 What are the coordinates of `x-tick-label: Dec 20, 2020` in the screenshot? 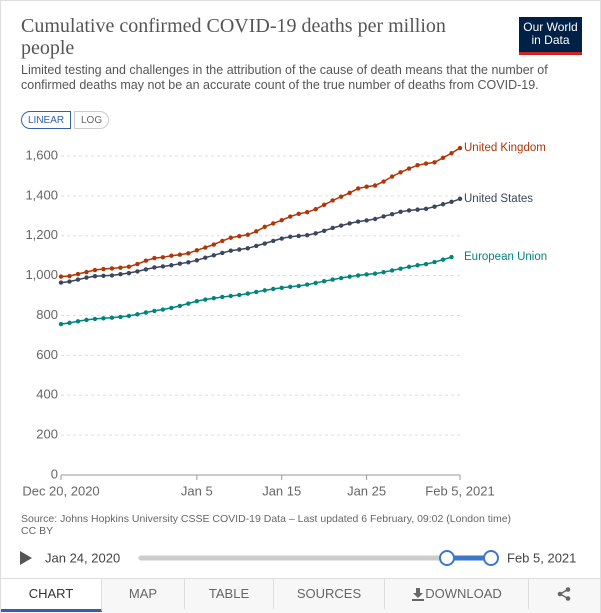 It's located at (60, 490).